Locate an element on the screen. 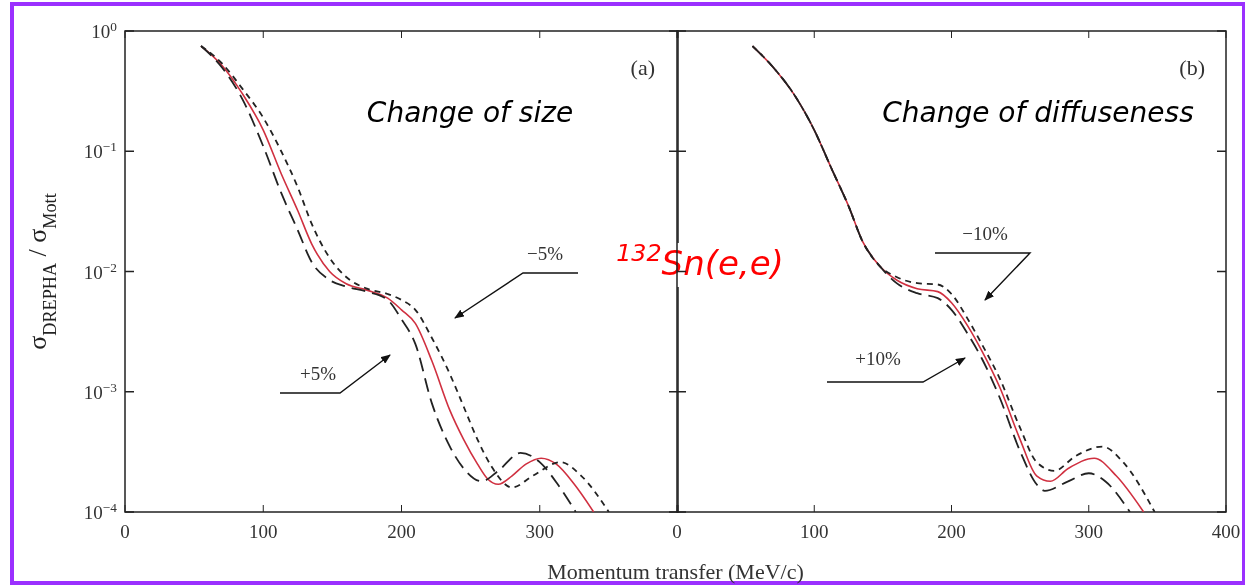 The height and width of the screenshot is (587, 1245). annotation: (a) is located at coordinates (642, 67).